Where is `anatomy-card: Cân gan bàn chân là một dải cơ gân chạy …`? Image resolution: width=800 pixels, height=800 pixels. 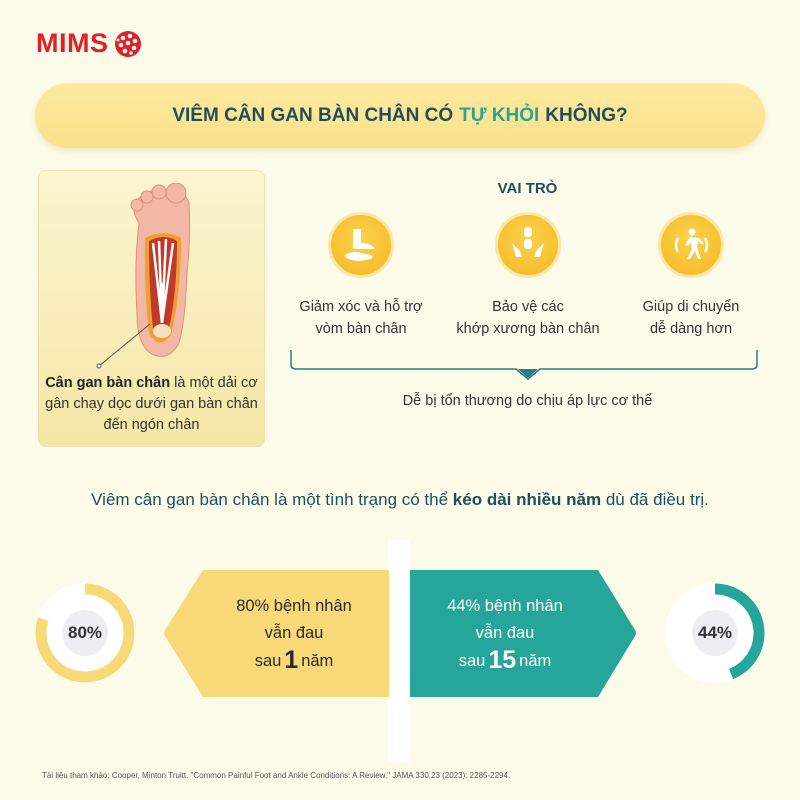
anatomy-card: Cân gan bàn chân là một dải cơ gân chạy … is located at coordinates (151, 308).